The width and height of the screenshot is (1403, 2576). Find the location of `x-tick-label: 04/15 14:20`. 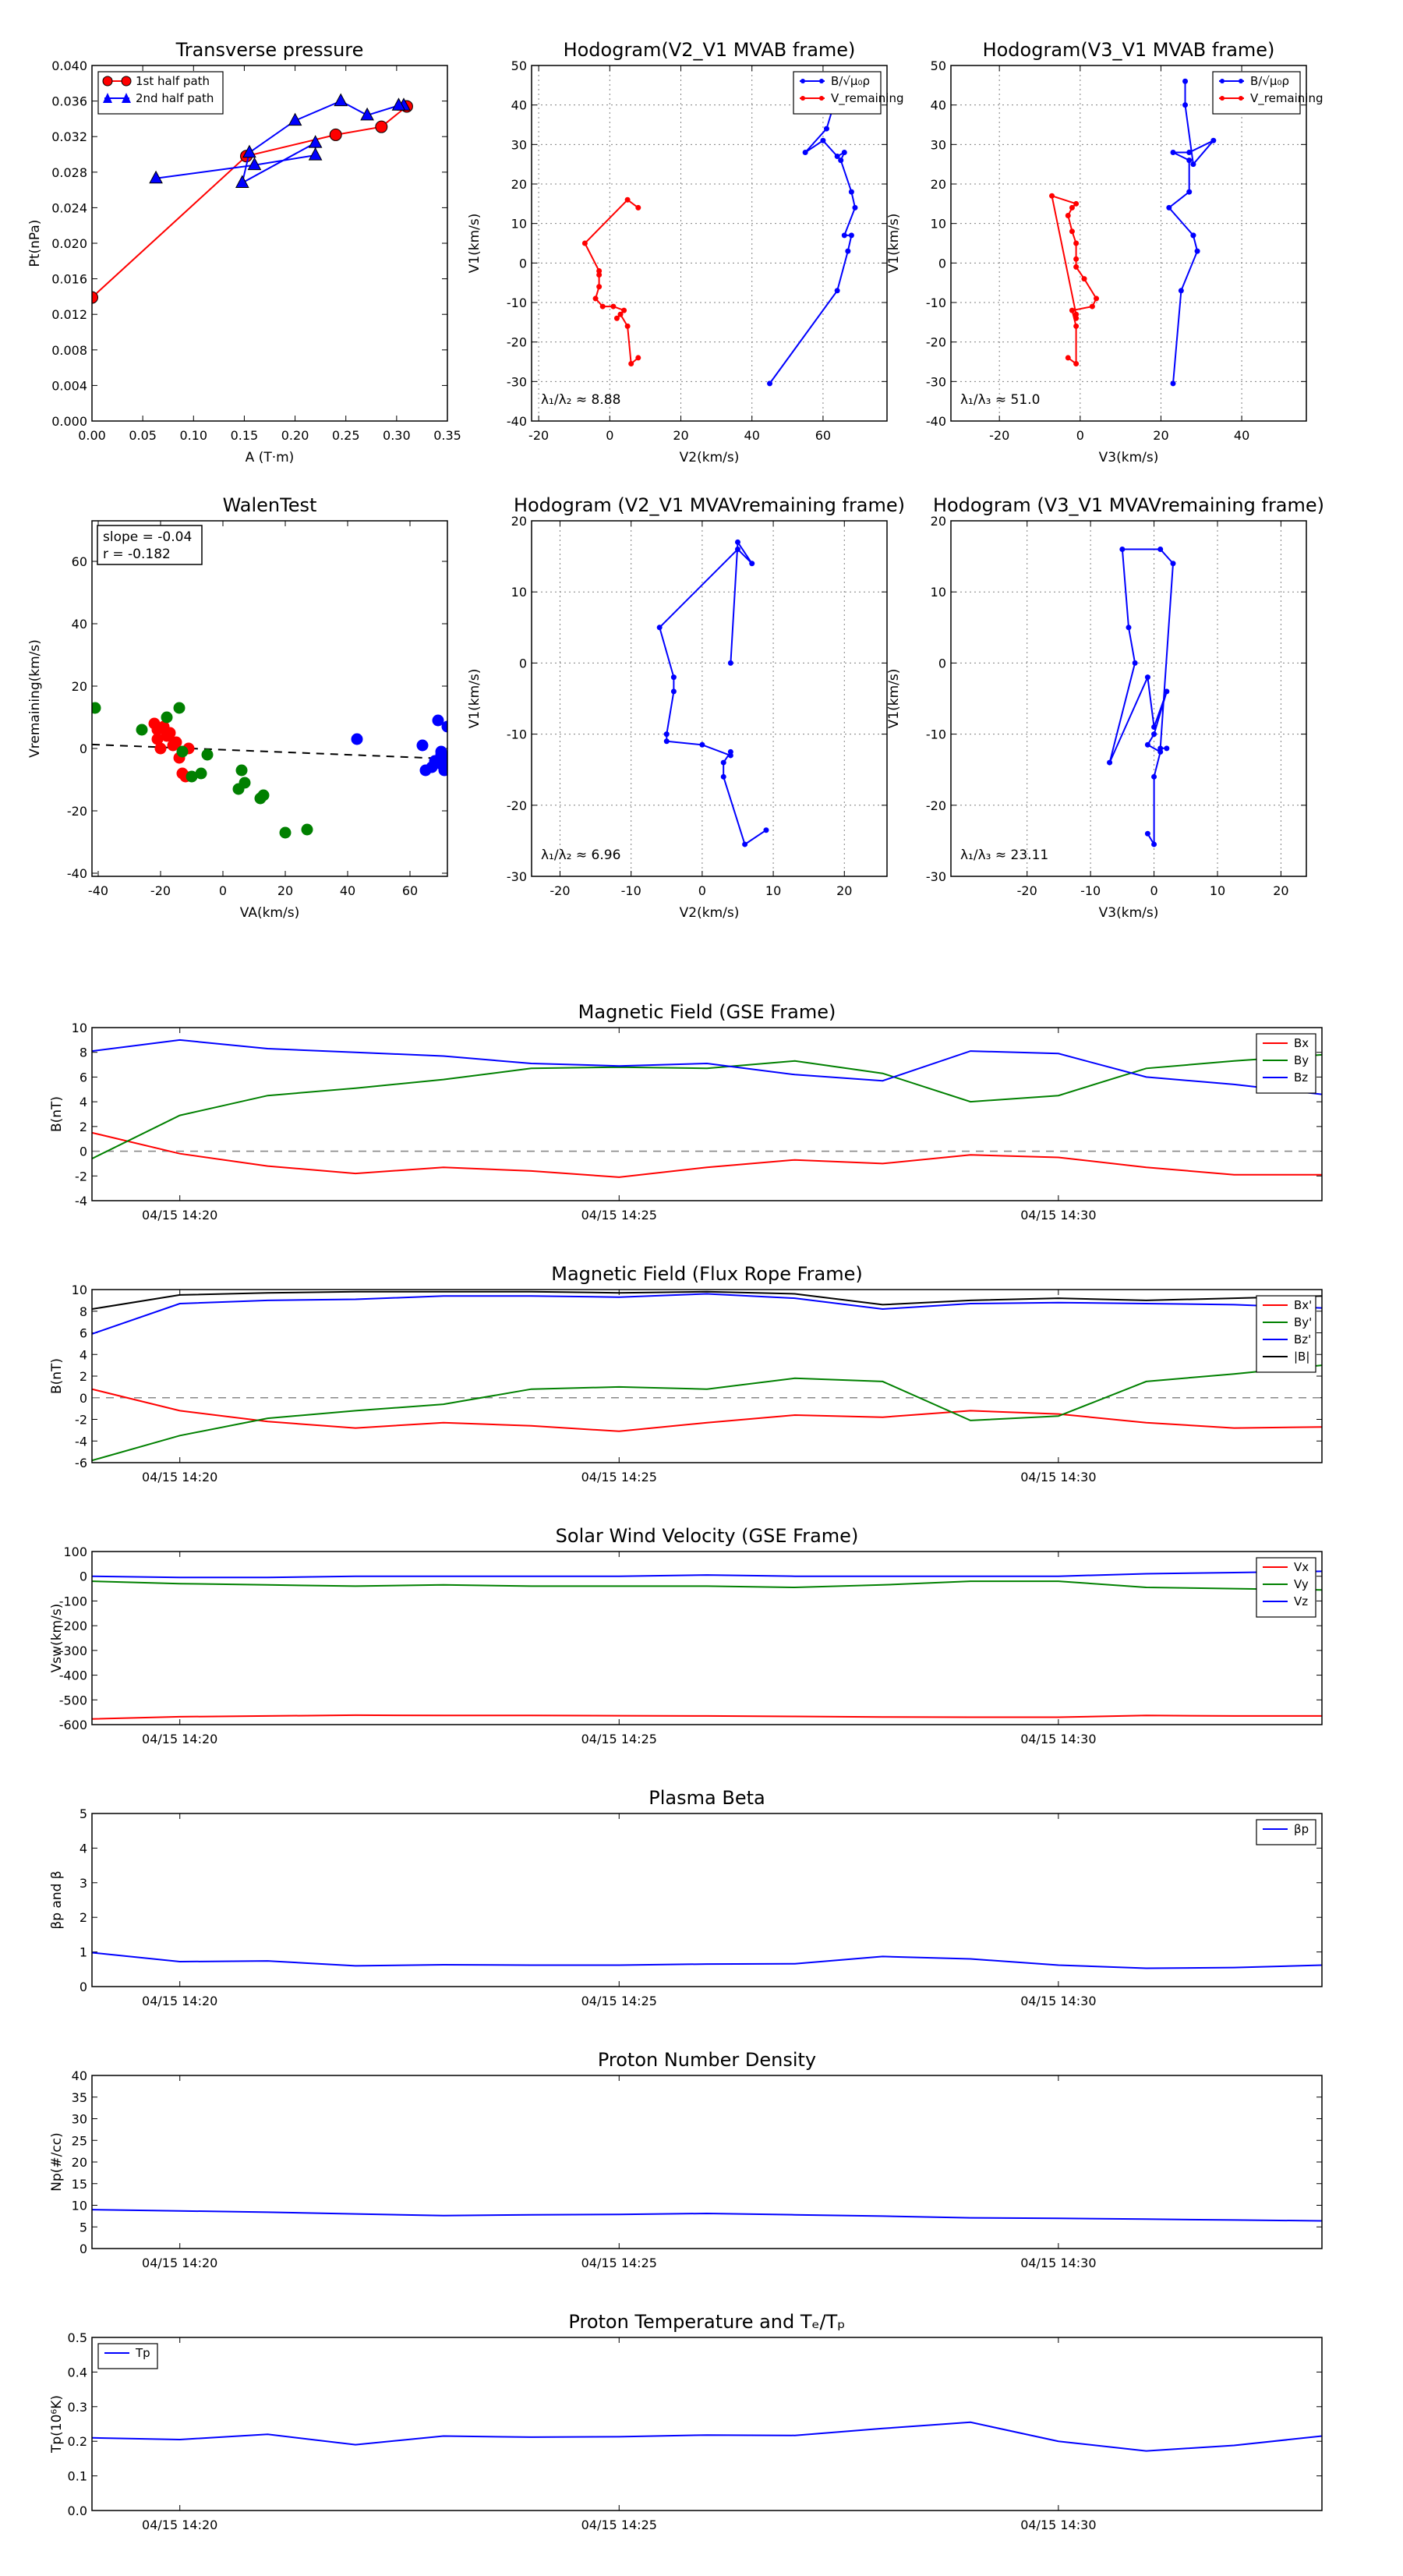

x-tick-label: 04/15 14:20 is located at coordinates (179, 1739).